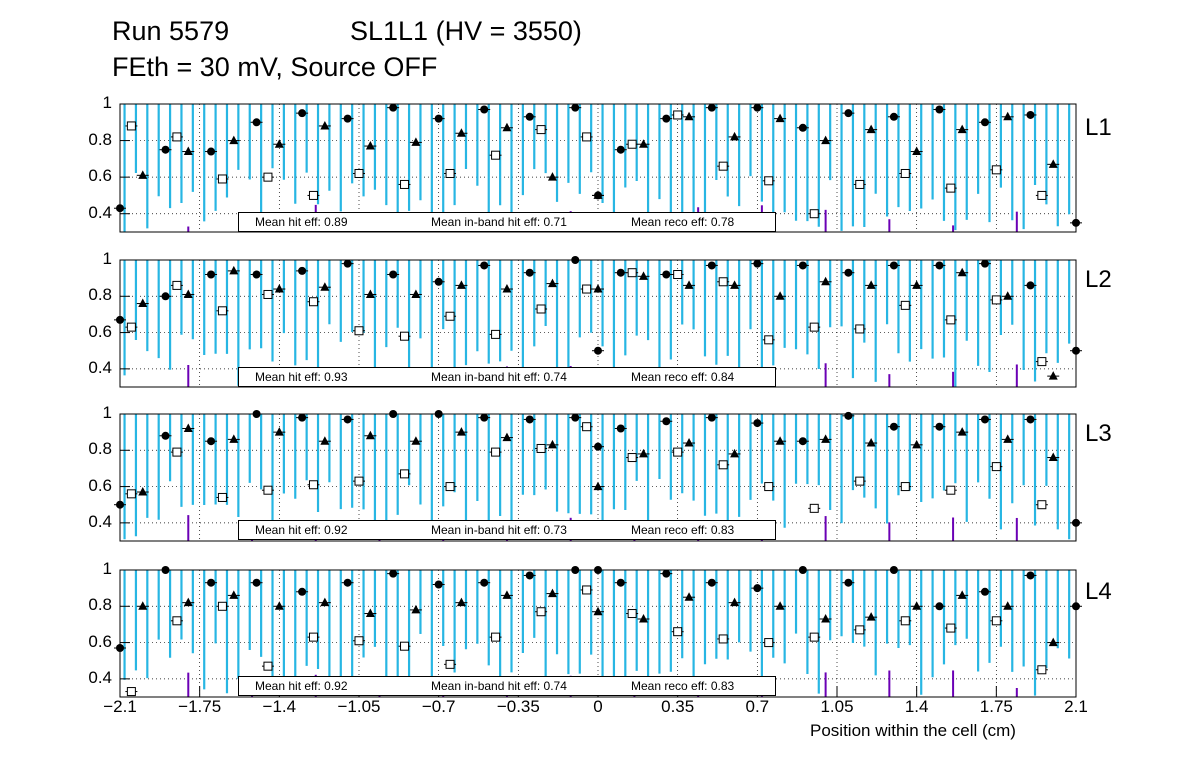 The width and height of the screenshot is (1196, 772). What do you see at coordinates (466, 31) in the screenshot?
I see `chamber-title: SL1L1 (HV = 3550)` at bounding box center [466, 31].